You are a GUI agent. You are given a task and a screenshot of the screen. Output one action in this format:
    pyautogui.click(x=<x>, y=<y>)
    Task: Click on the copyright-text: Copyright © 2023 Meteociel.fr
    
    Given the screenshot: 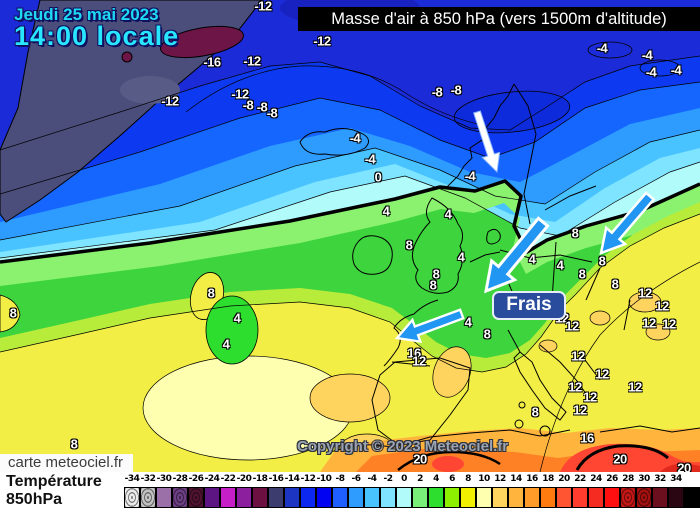 What is the action you would take?
    pyautogui.click(x=403, y=446)
    